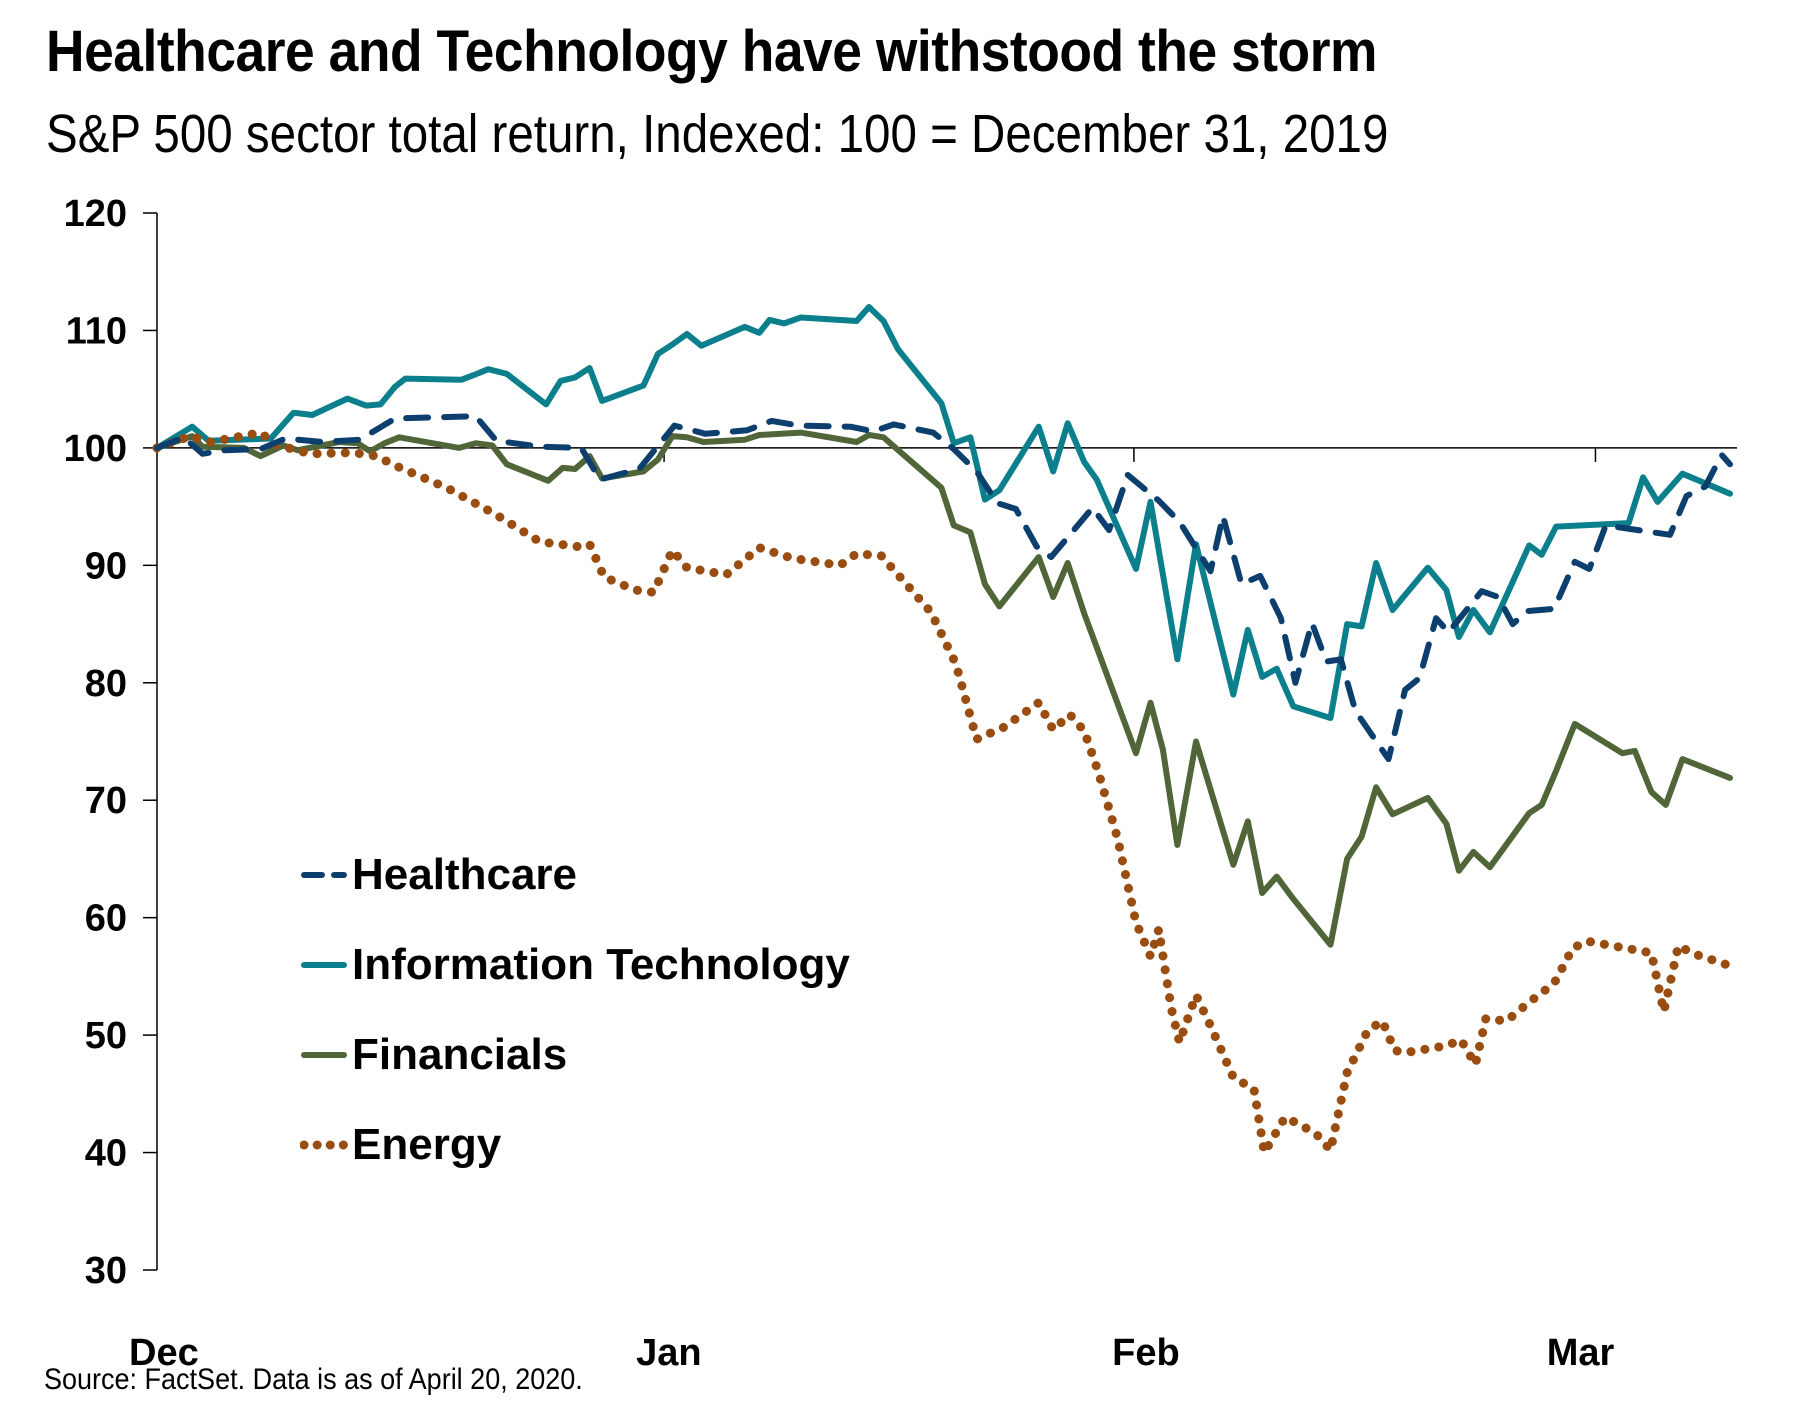  Describe the element at coordinates (106, 1271) in the screenshot. I see `y-tick-label: 30` at that location.